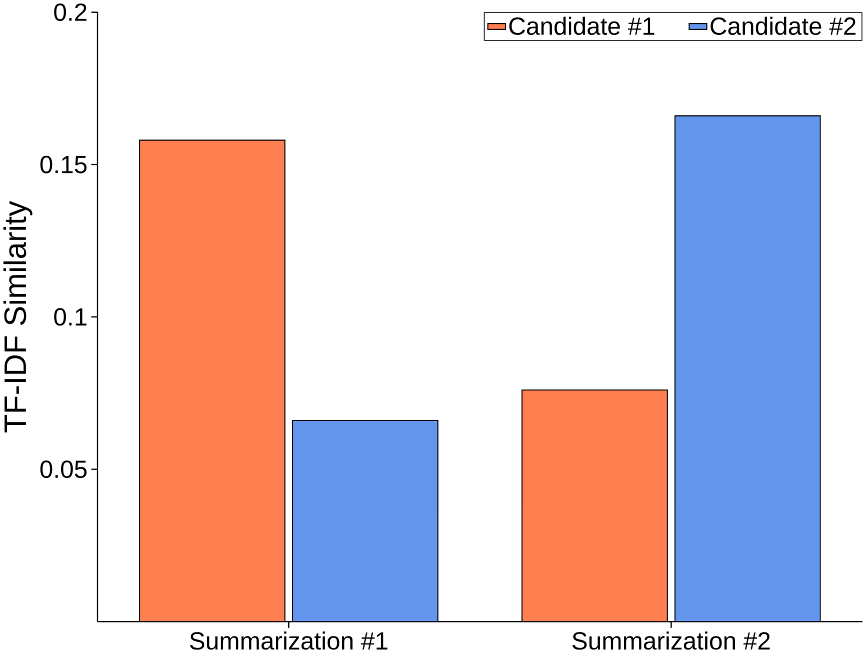 Image resolution: width=863 pixels, height=653 pixels. I want to click on x-tick-label: Summarization #2, so click(671, 640).